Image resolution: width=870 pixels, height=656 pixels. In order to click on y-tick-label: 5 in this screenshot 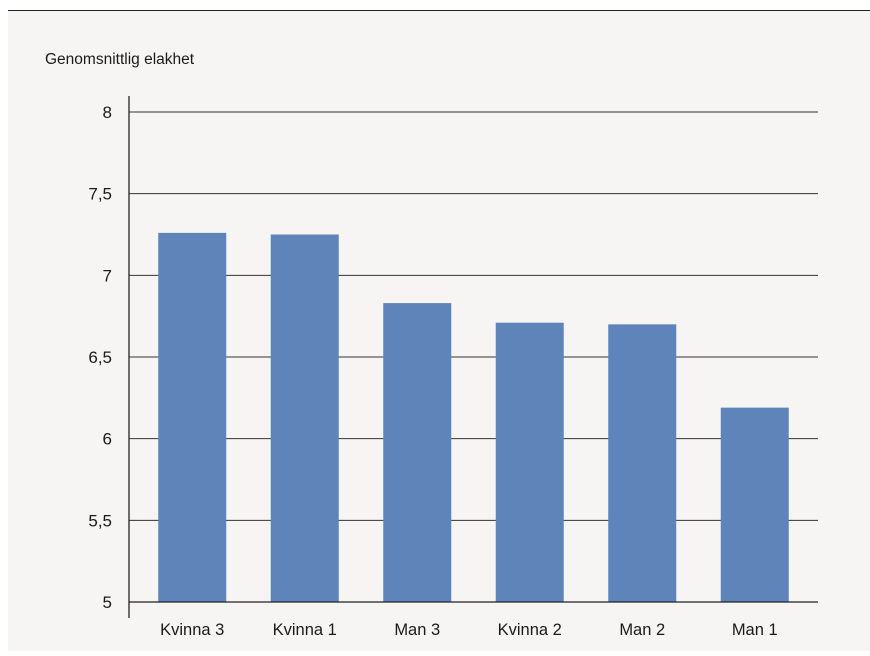, I will do `click(107, 602)`.